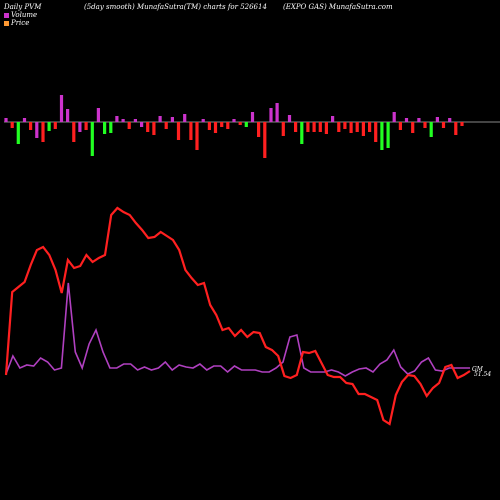  I want to click on volume-bars, so click(234, 126).